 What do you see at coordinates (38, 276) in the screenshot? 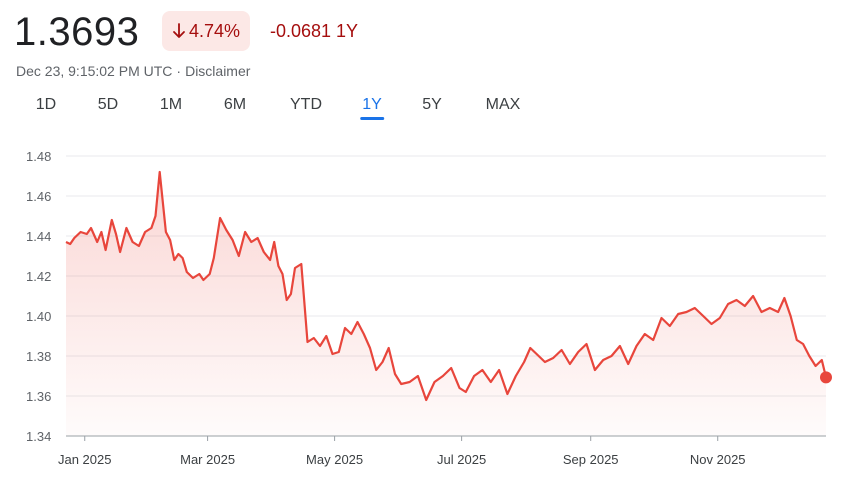
I see `y-tick-label: 1.42` at bounding box center [38, 276].